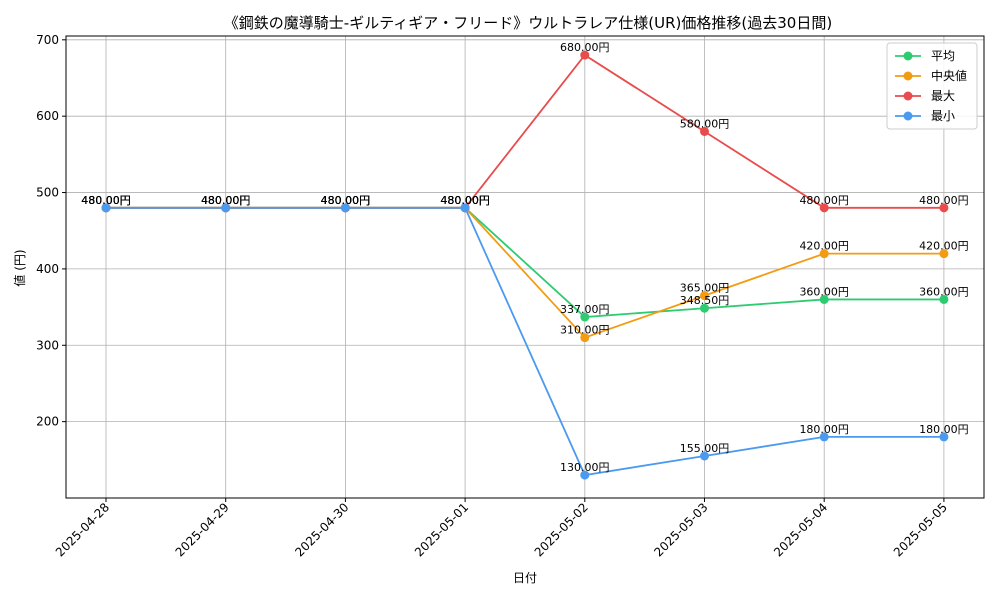 The width and height of the screenshot is (1000, 600). What do you see at coordinates (19, 267) in the screenshot?
I see `y-axis-label: 値 (円)` at bounding box center [19, 267].